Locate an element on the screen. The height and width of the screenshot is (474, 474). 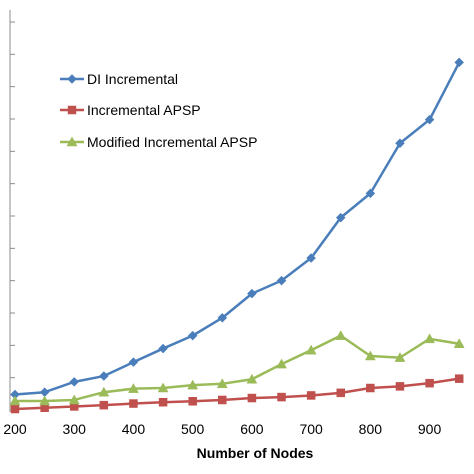
x-tick-label: 500 is located at coordinates (193, 429).